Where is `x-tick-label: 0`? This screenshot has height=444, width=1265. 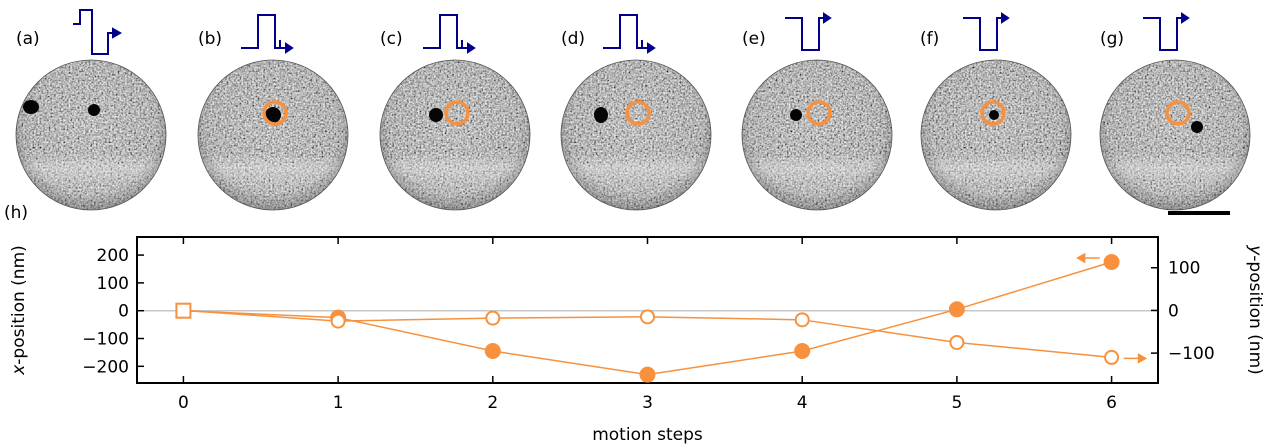
x-tick-label: 0 is located at coordinates (183, 403).